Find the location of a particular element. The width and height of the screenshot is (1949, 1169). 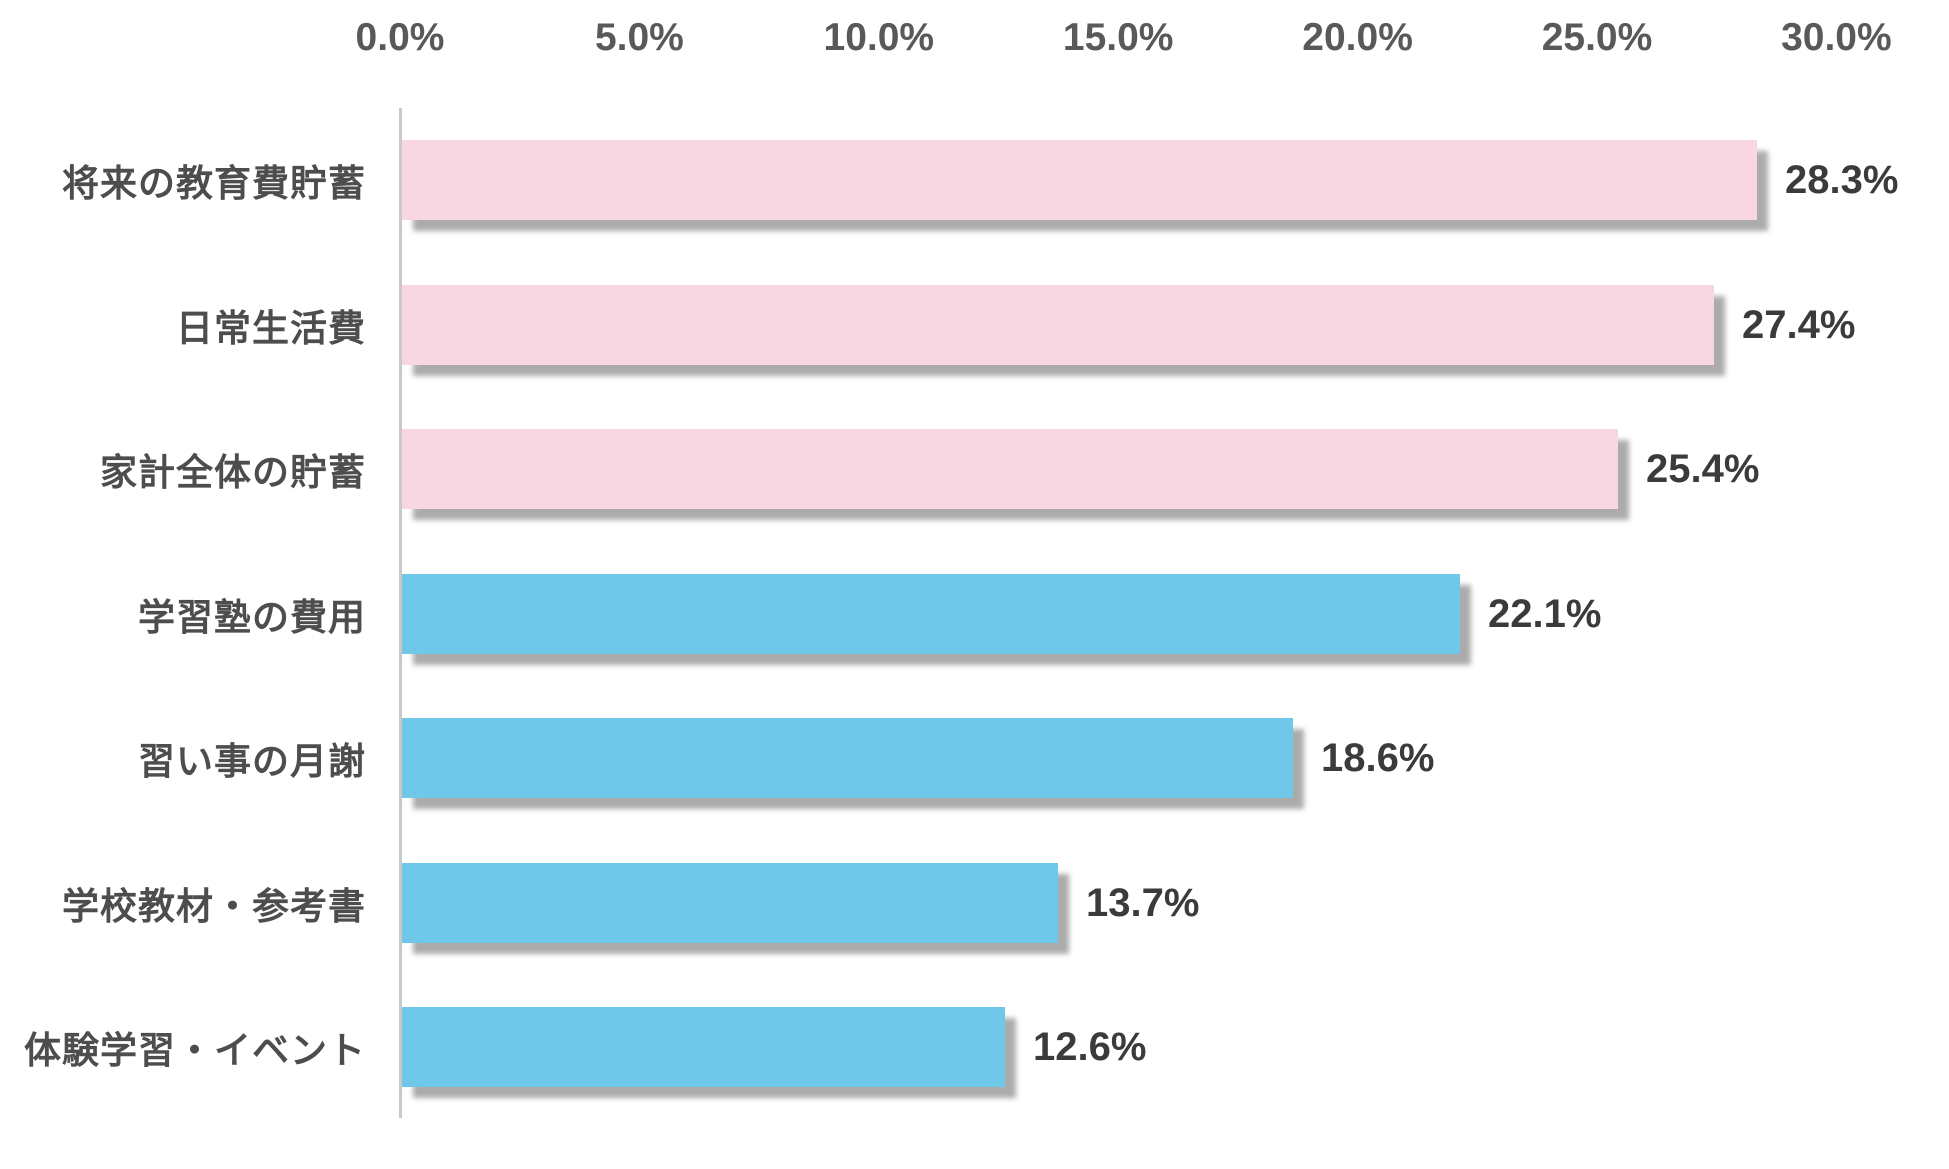

y-axis-line is located at coordinates (400, 613).